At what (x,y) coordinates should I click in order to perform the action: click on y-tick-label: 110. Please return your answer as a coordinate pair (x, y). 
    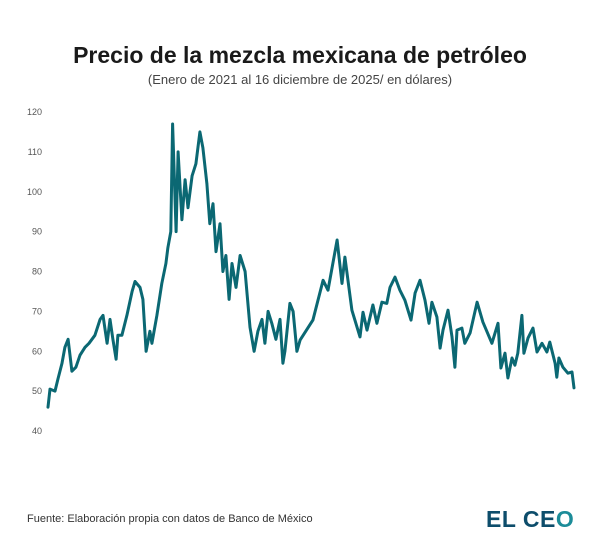
    Looking at the image, I should click on (35, 152).